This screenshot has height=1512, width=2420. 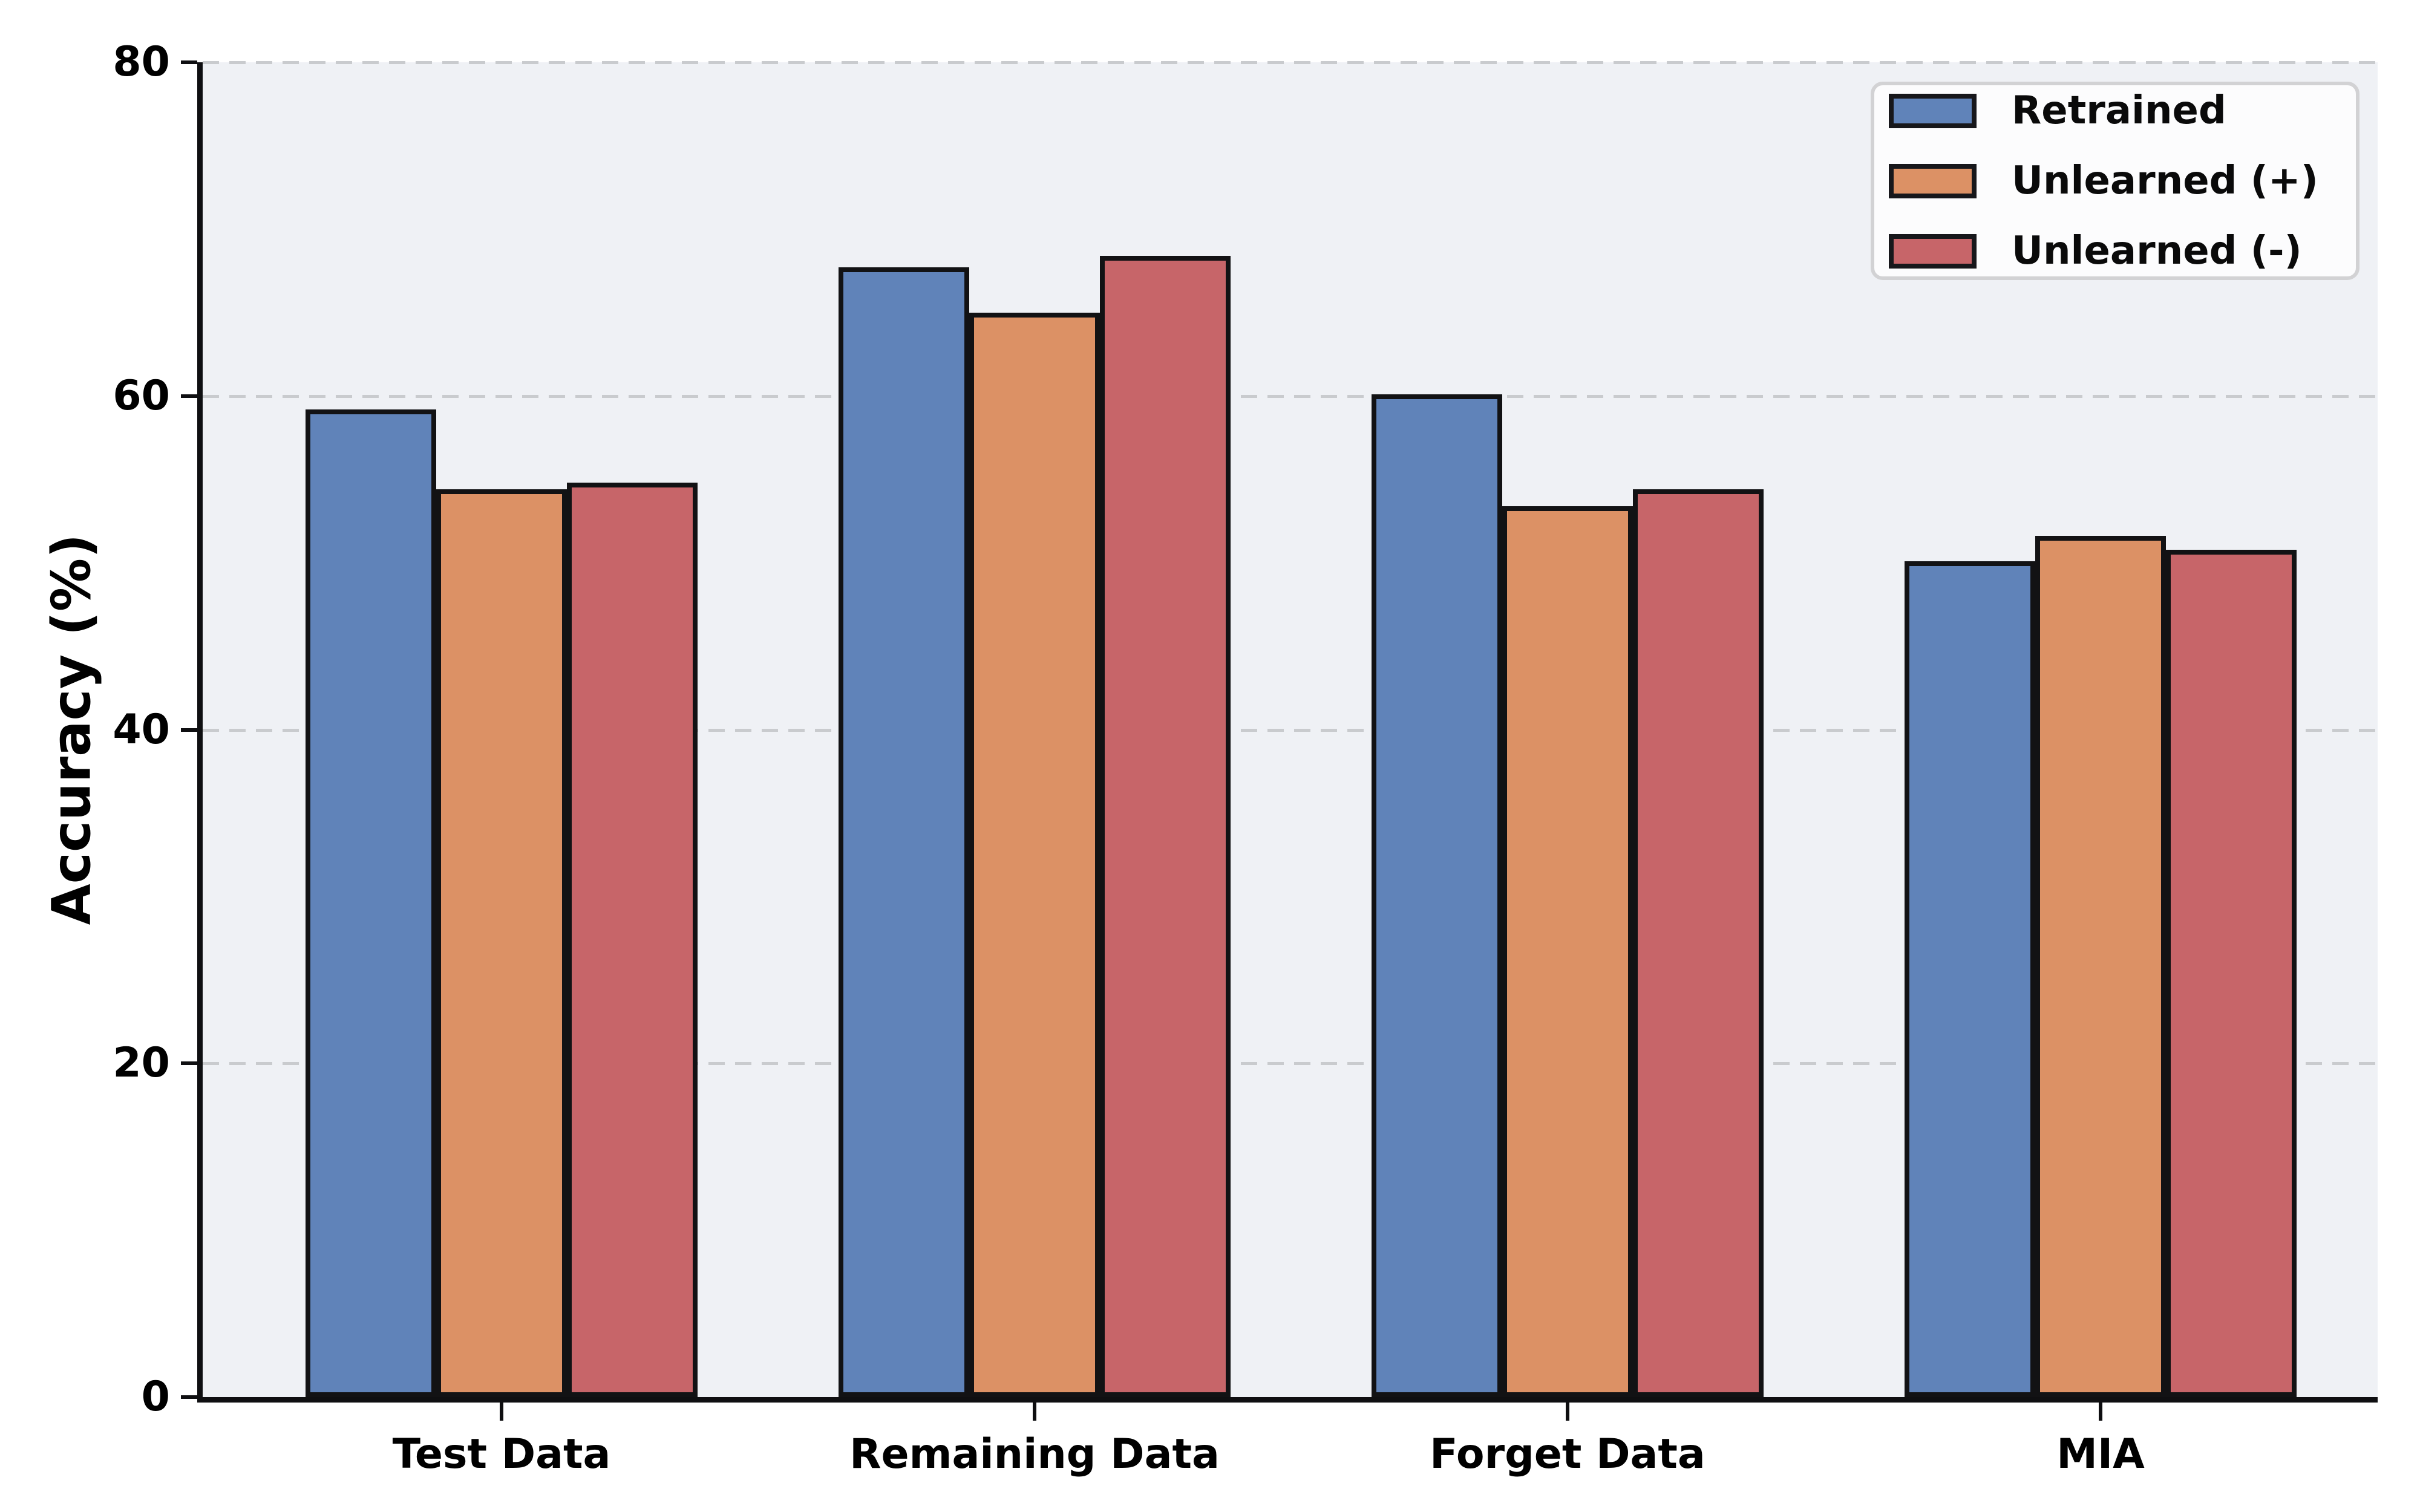 I want to click on x-tick-mark-forget-data, so click(x=1567, y=1412).